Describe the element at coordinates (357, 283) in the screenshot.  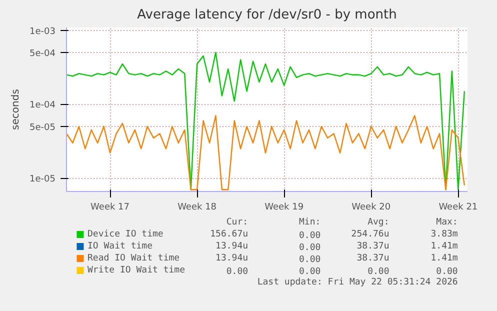
I see `text: Last update: Fri May 22 05:31:24 2026` at that location.